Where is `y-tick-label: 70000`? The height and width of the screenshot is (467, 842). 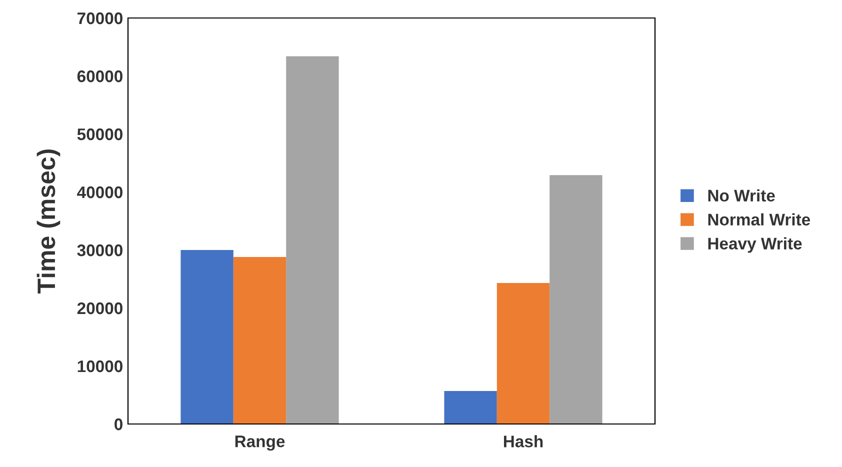
y-tick-label: 70000 is located at coordinates (100, 18).